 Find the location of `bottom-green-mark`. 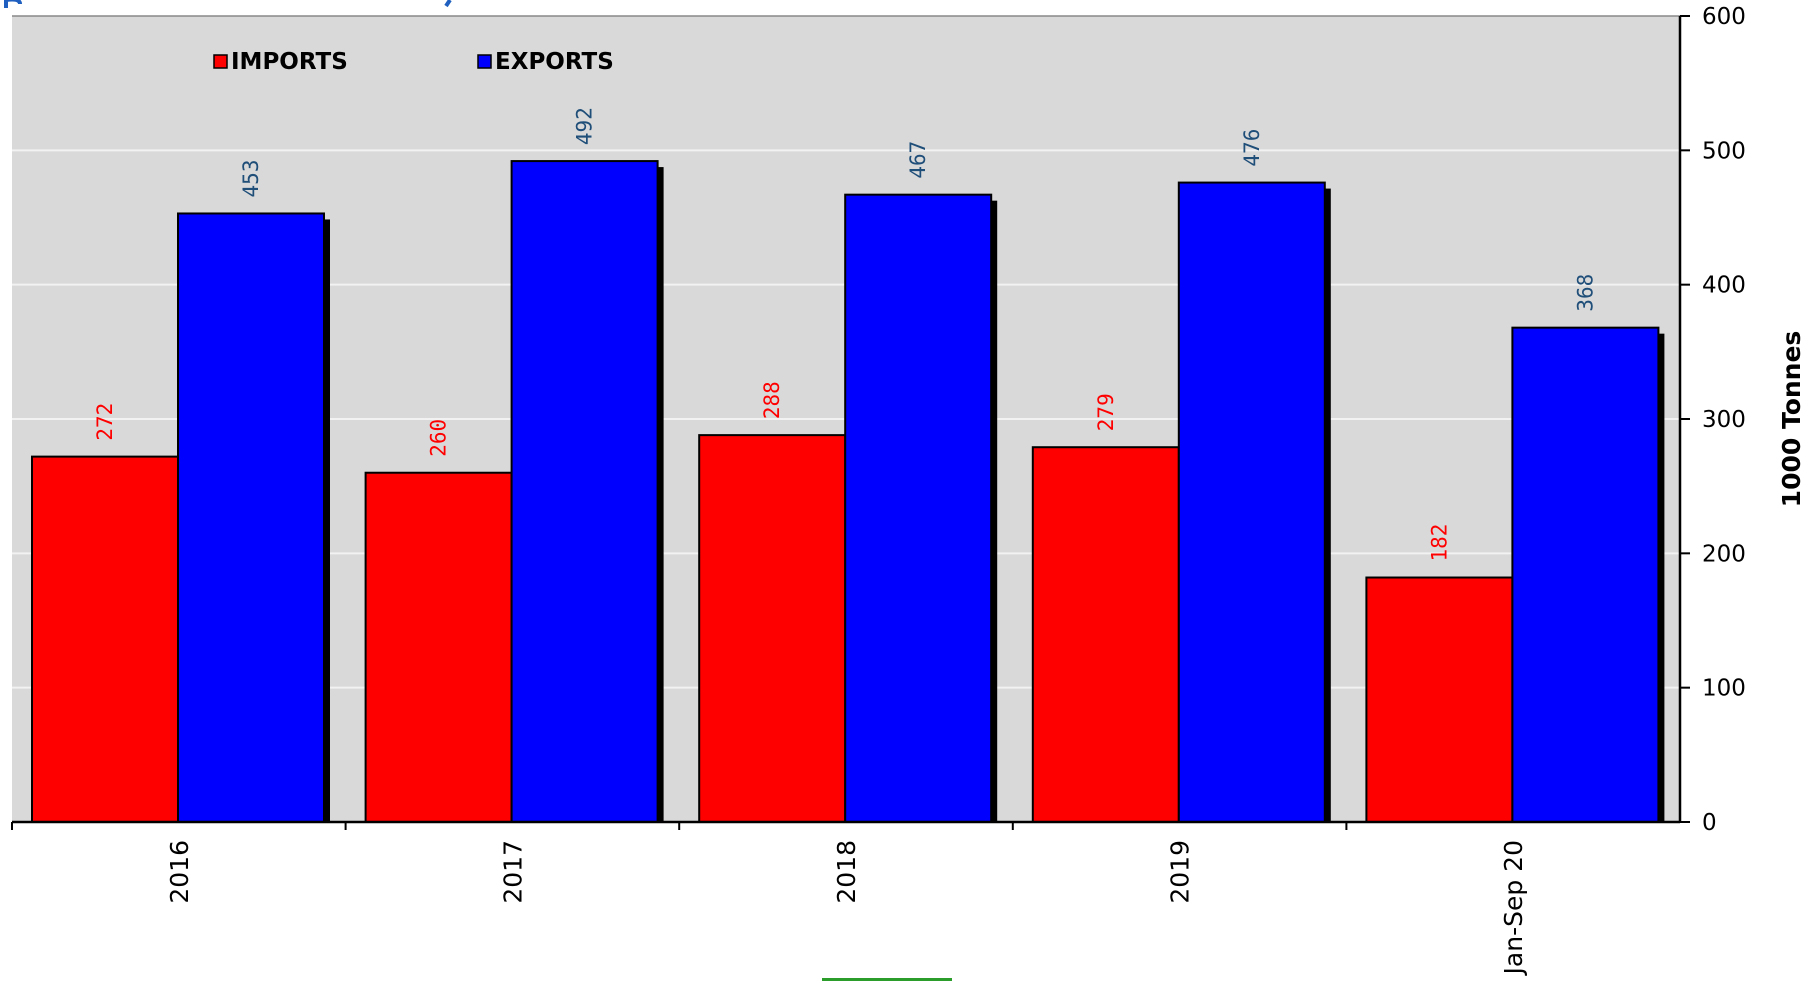

bottom-green-mark is located at coordinates (887, 979).